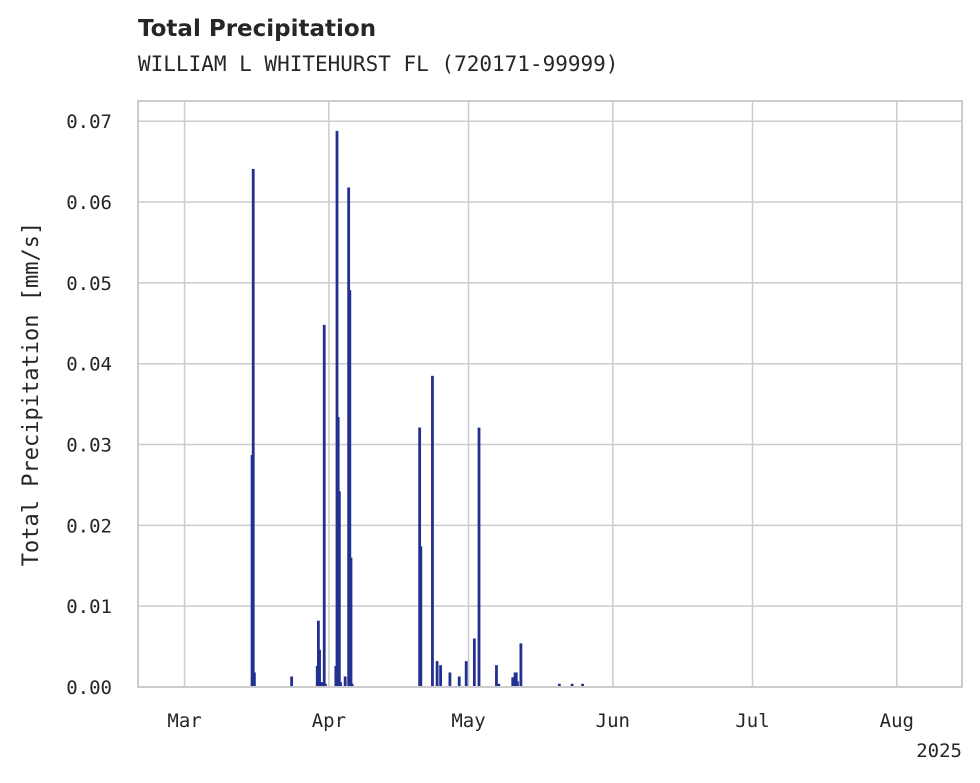  What do you see at coordinates (89, 446) in the screenshot?
I see `y-tick-label: 0.03` at bounding box center [89, 446].